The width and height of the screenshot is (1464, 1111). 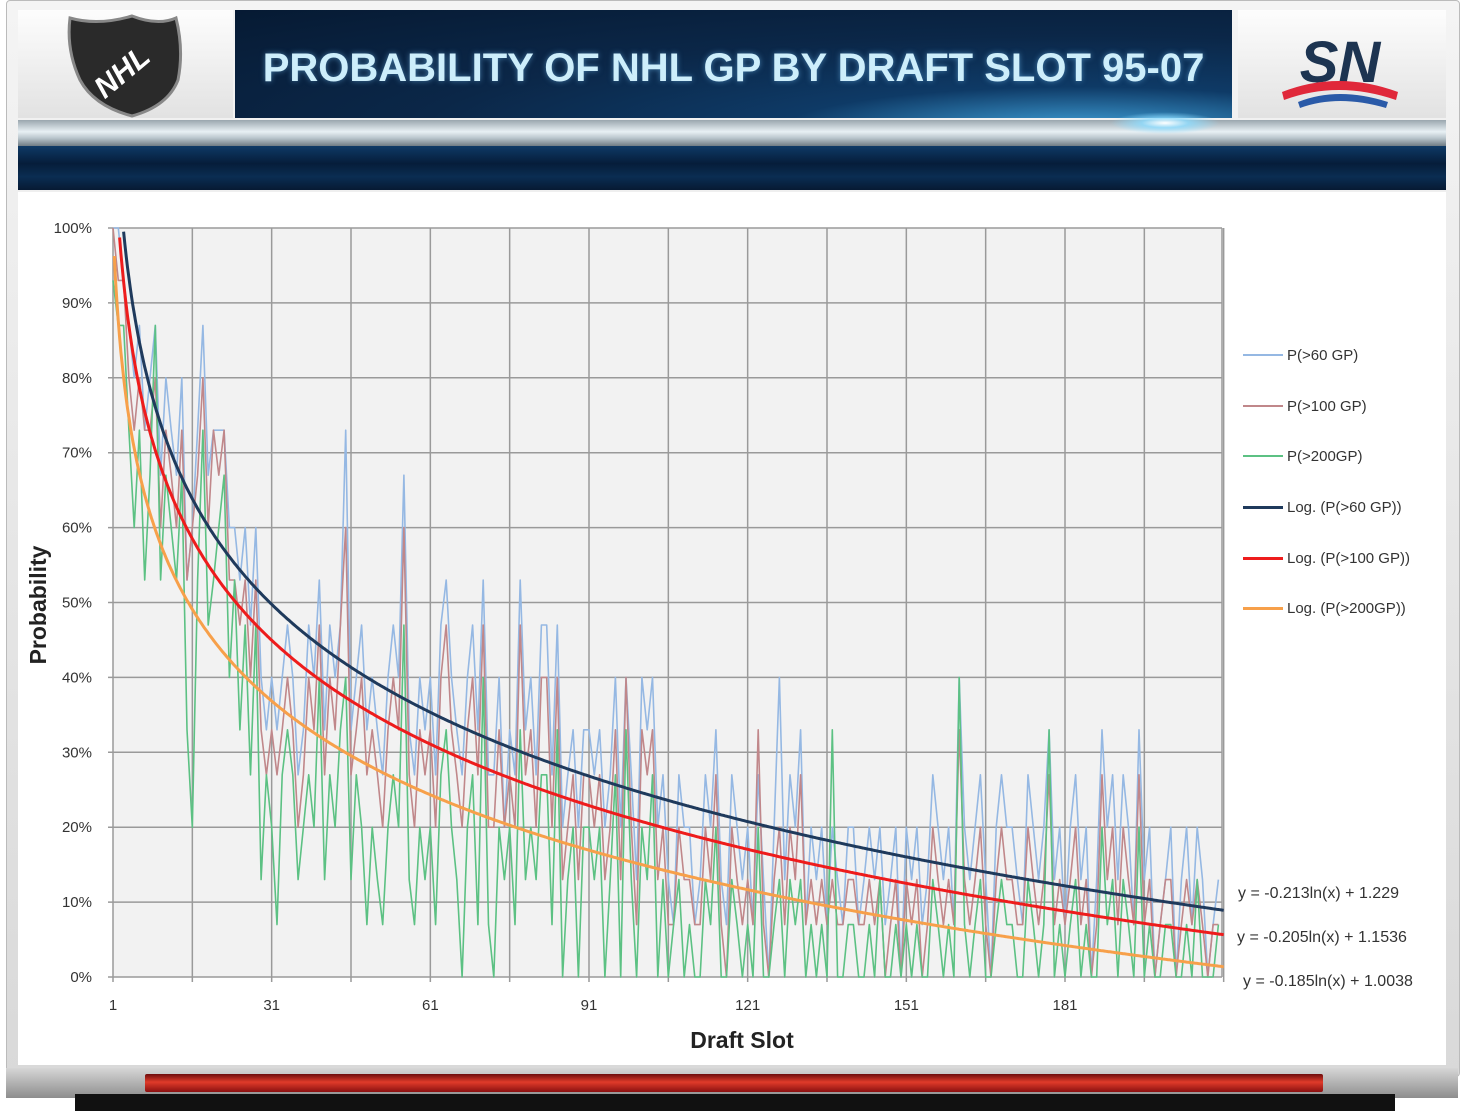 What do you see at coordinates (1323, 355) in the screenshot?
I see `legend-label: P(>60 GP)` at bounding box center [1323, 355].